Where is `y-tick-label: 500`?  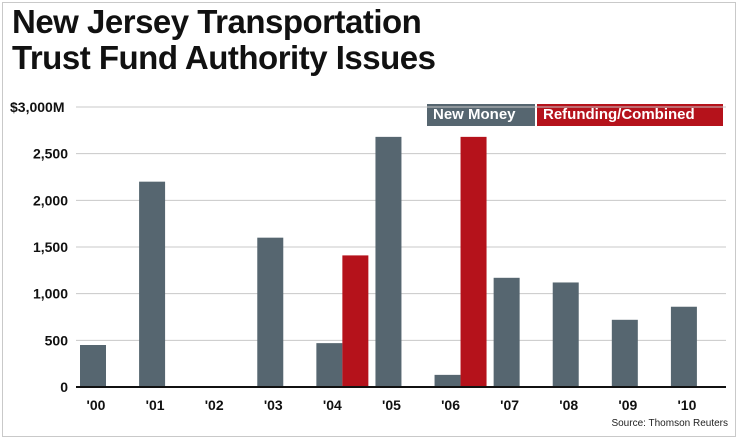
y-tick-label: 500 is located at coordinates (57, 340).